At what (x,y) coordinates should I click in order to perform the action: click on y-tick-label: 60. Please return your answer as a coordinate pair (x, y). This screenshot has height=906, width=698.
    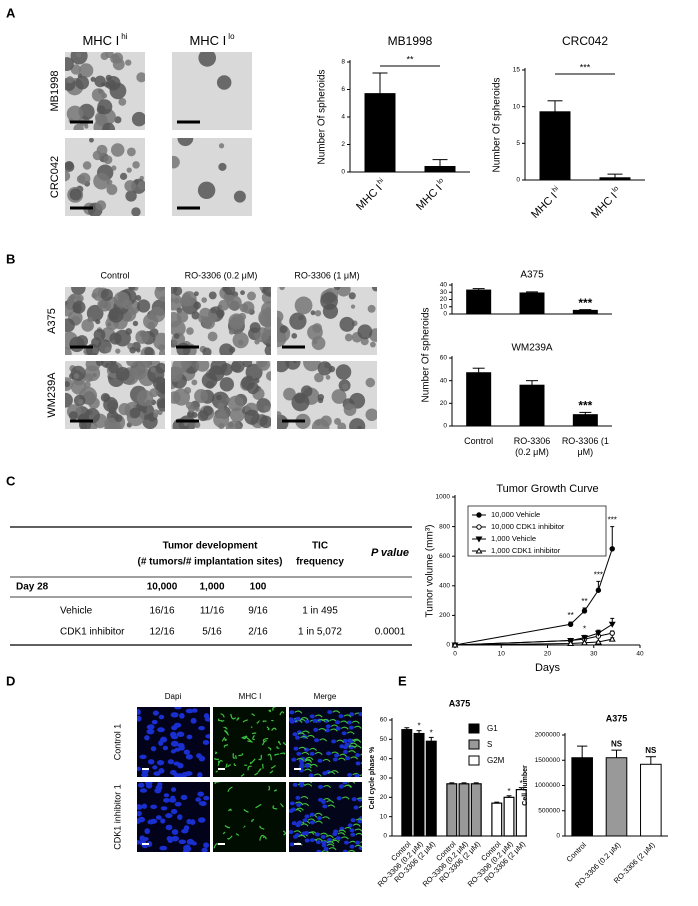
    Looking at the image, I should click on (384, 720).